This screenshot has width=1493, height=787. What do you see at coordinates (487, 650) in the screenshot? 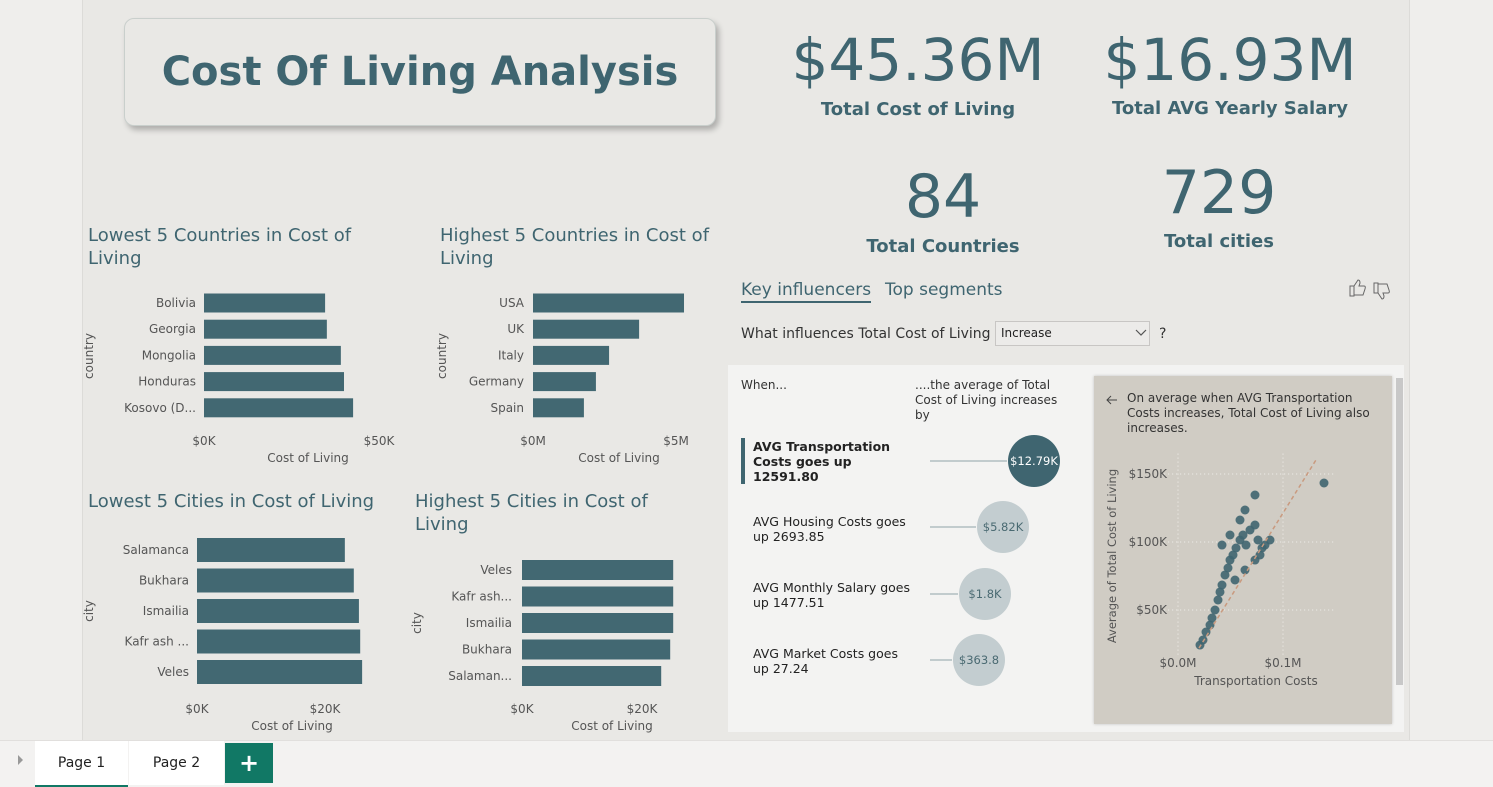
I see `y-tick-label: Bukhara` at bounding box center [487, 650].